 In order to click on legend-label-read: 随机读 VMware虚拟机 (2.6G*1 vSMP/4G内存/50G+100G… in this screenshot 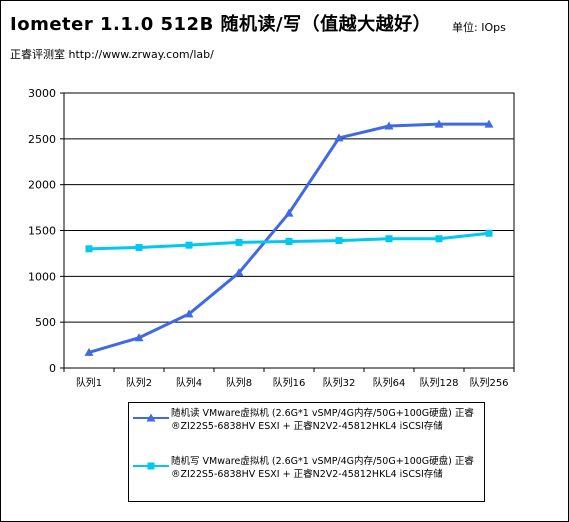, I will do `click(322, 420)`.